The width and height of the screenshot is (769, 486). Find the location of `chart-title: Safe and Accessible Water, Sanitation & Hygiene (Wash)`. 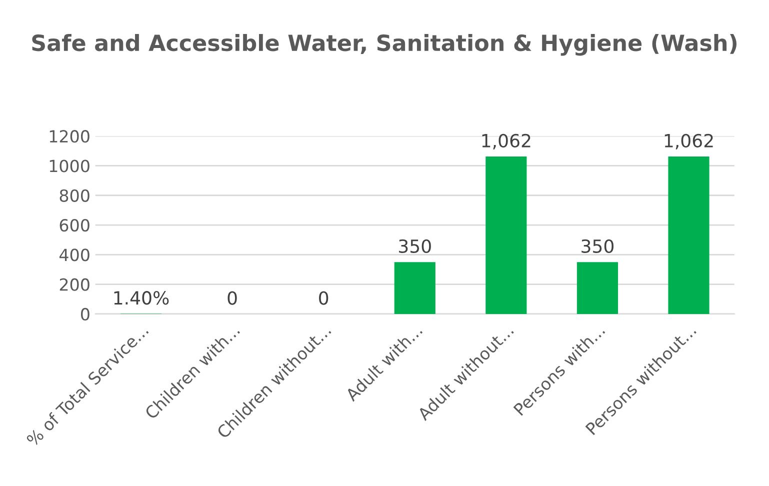

chart-title: Safe and Accessible Water, Sanitation & Hygiene (Wash) is located at coordinates (384, 45).